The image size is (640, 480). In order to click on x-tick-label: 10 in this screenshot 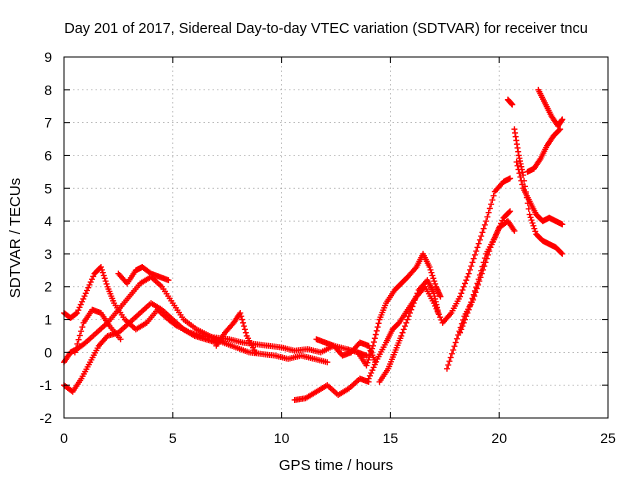, I will do `click(282, 438)`.